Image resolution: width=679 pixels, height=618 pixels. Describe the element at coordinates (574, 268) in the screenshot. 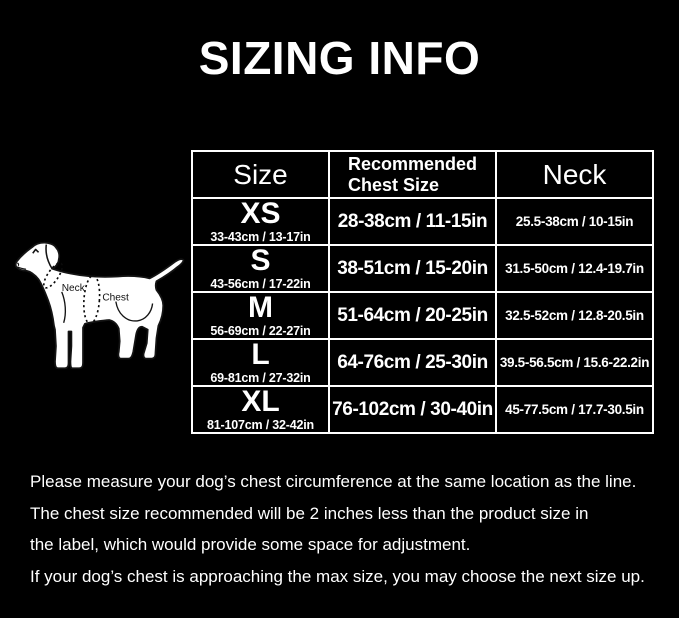

I see `neck-cell: 31.5-50cm / 12.4-19.7in` at that location.